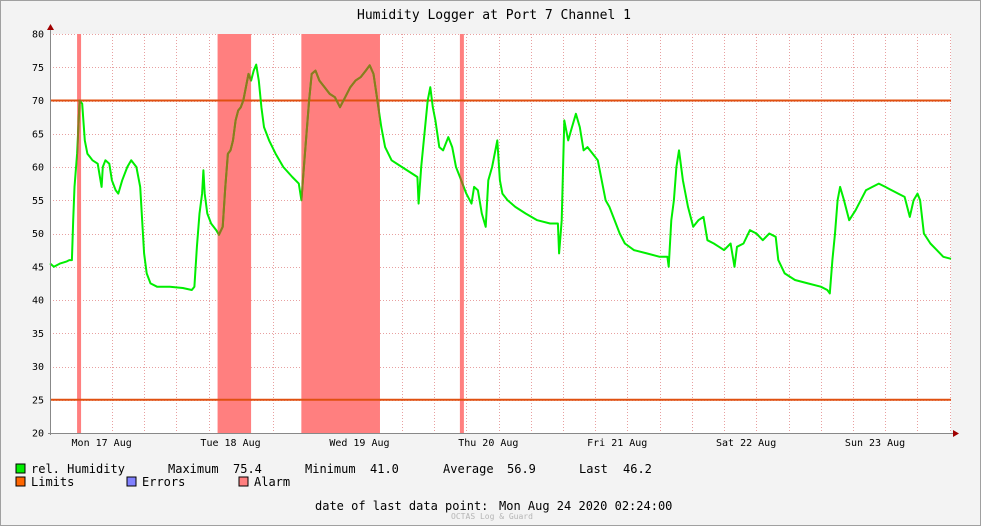  What do you see at coordinates (50, 27) in the screenshot?
I see `y-axis-arrow` at bounding box center [50, 27].